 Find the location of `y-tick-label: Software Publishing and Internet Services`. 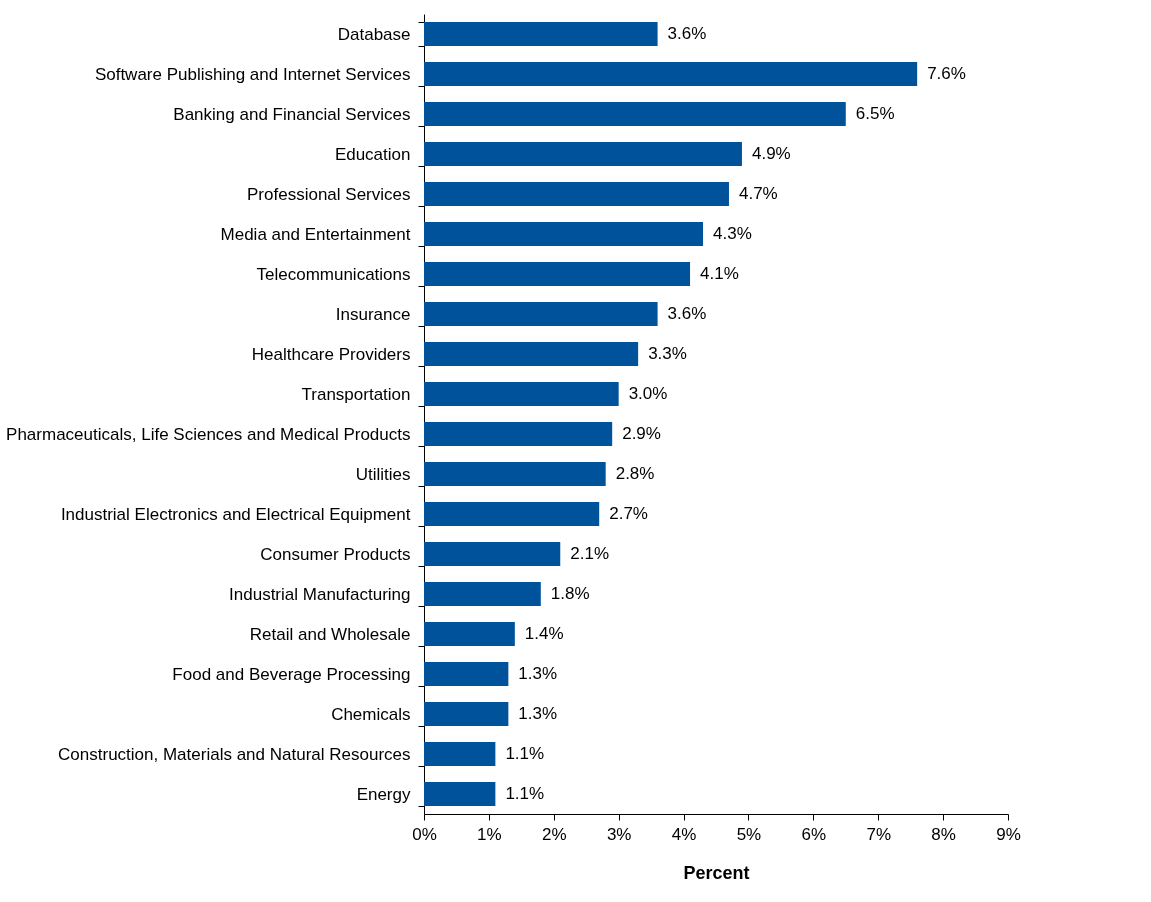

y-tick-label: Software Publishing and Internet Services is located at coordinates (252, 74).